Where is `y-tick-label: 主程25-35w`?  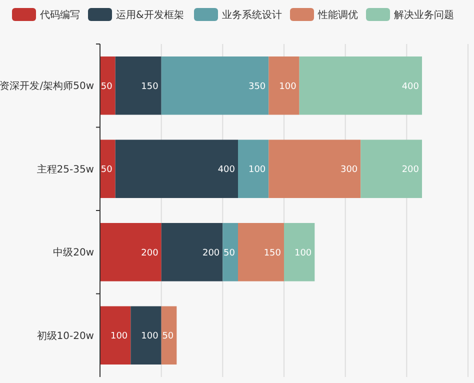 y-tick-label: 主程25-35w is located at coordinates (65, 169).